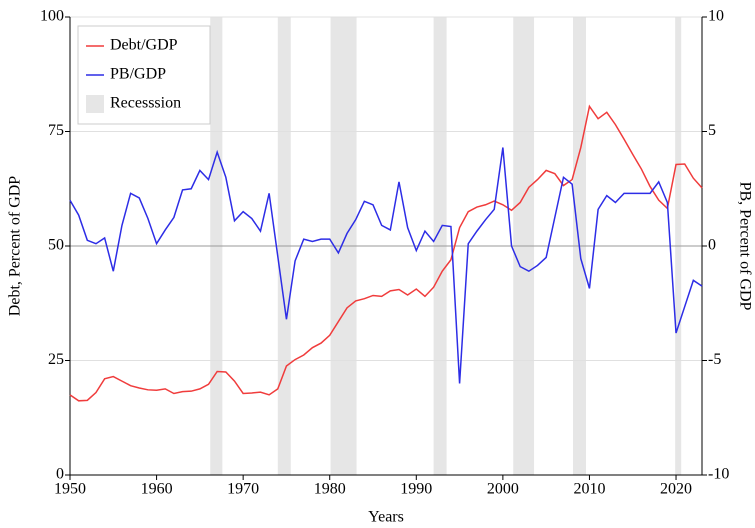  Describe the element at coordinates (70, 489) in the screenshot. I see `x-tick-label: 1950` at that location.